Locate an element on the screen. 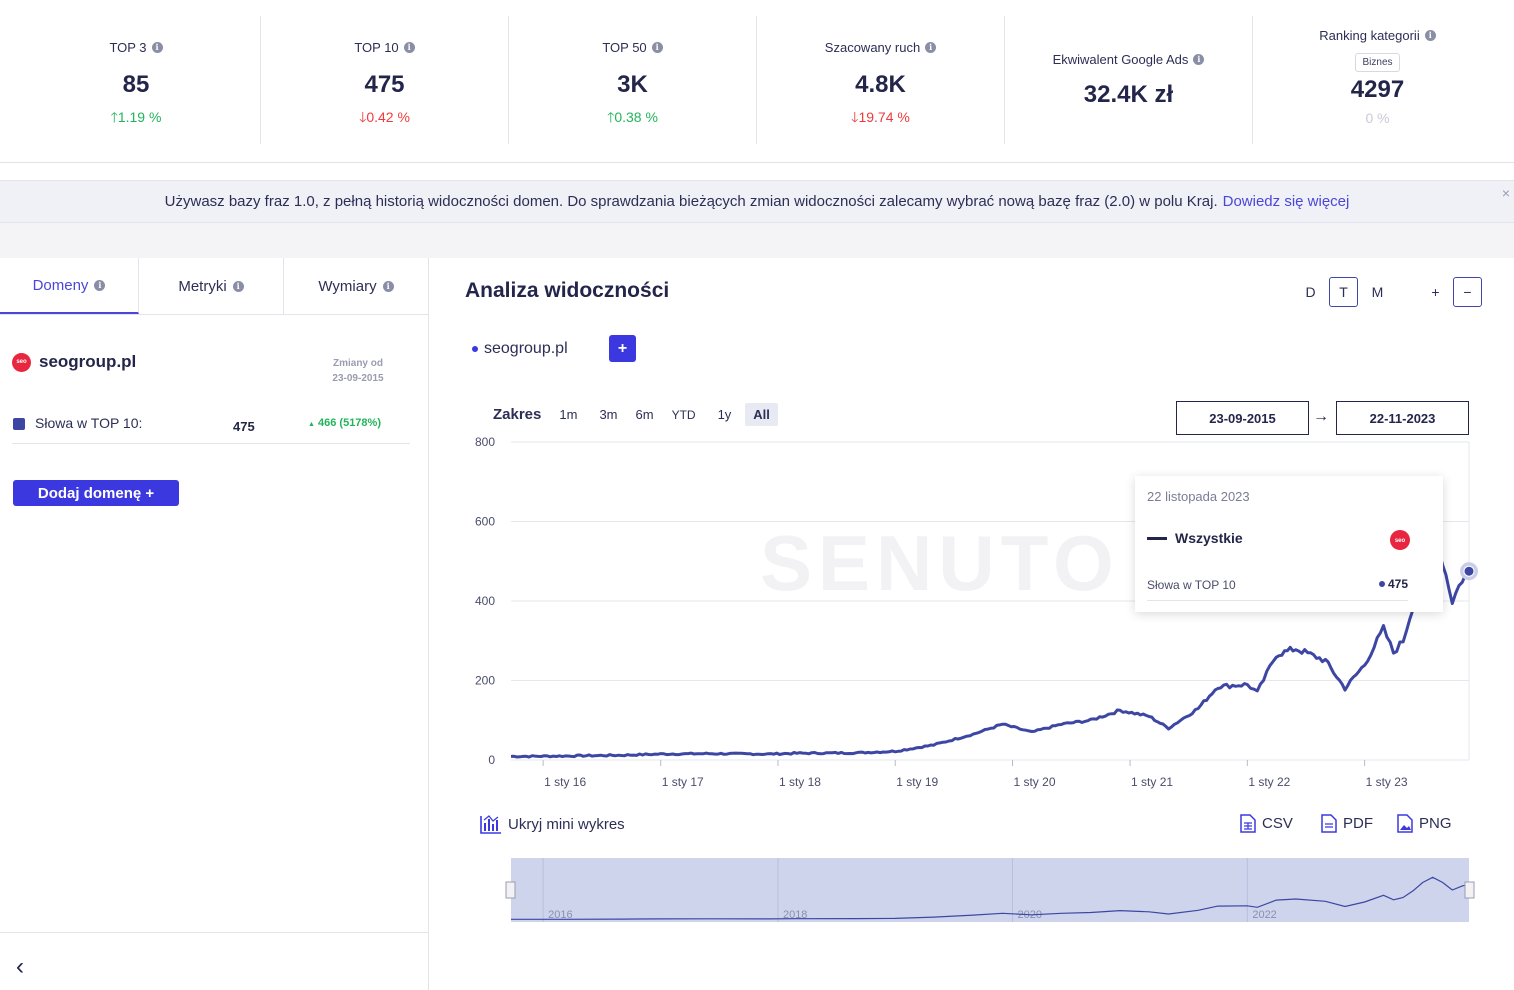  tooltip-series: Wszystkie is located at coordinates (1209, 538).